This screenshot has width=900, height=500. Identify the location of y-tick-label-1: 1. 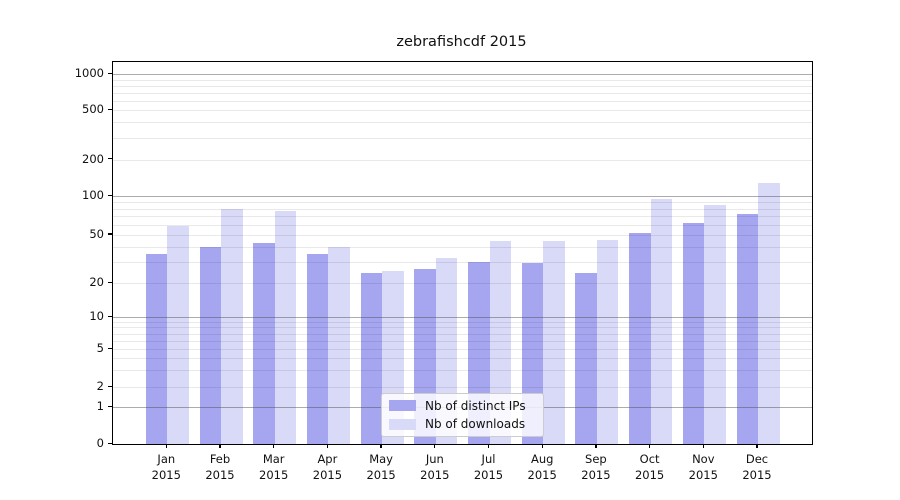
(100, 406).